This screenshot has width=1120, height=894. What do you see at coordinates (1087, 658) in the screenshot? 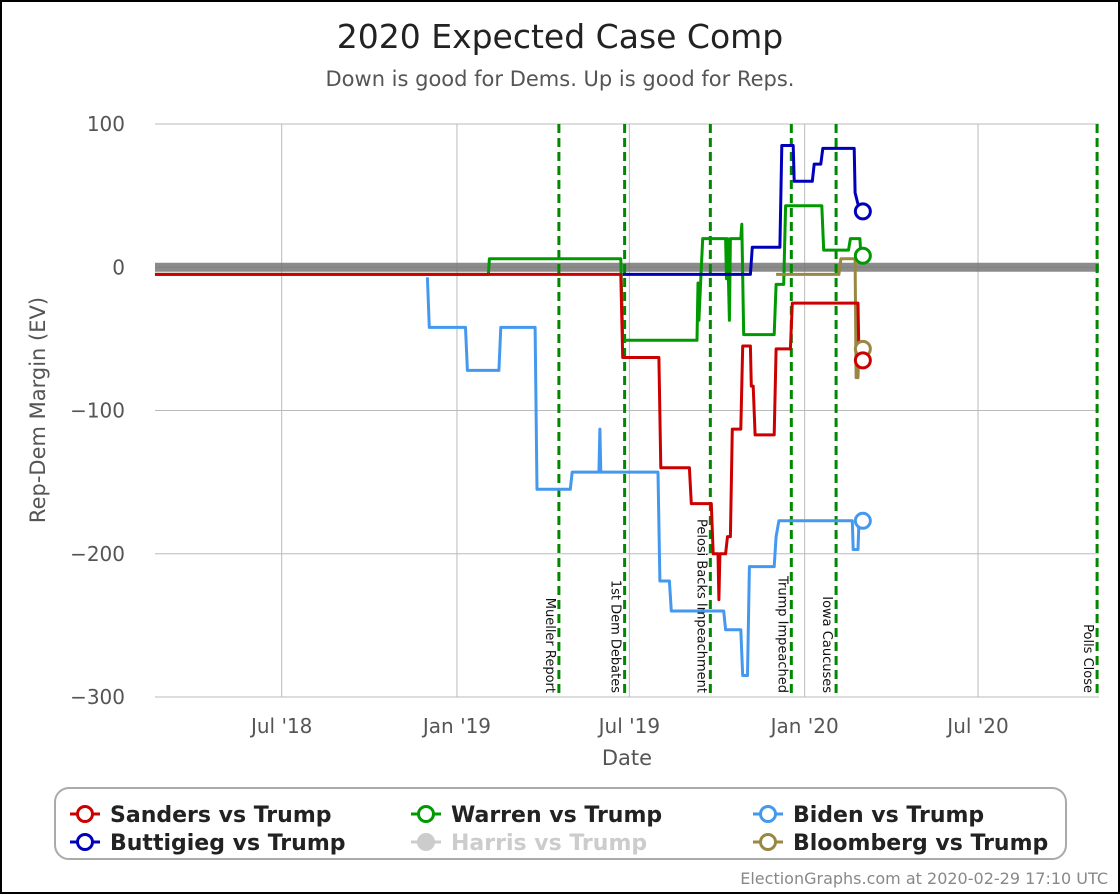
I see `event-label: Polls Close` at bounding box center [1087, 658].